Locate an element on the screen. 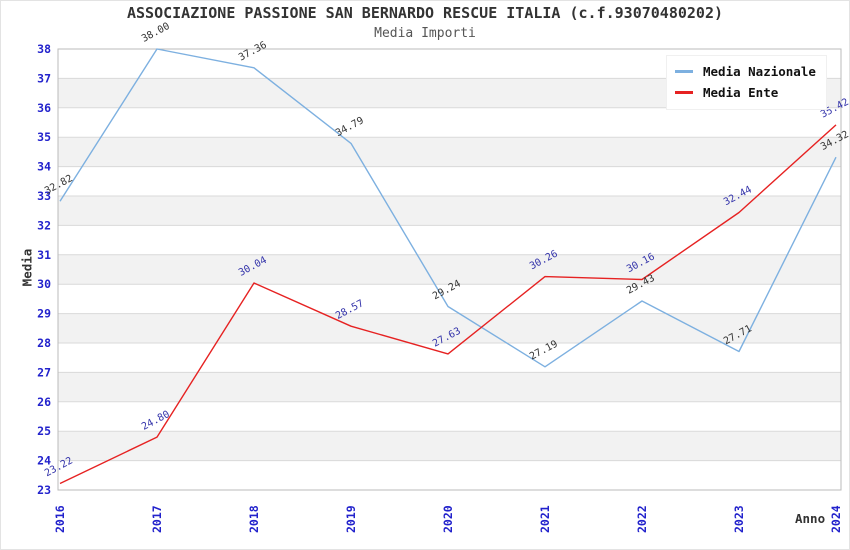 The width and height of the screenshot is (850, 550). x-tick-label: 2019 is located at coordinates (351, 519).